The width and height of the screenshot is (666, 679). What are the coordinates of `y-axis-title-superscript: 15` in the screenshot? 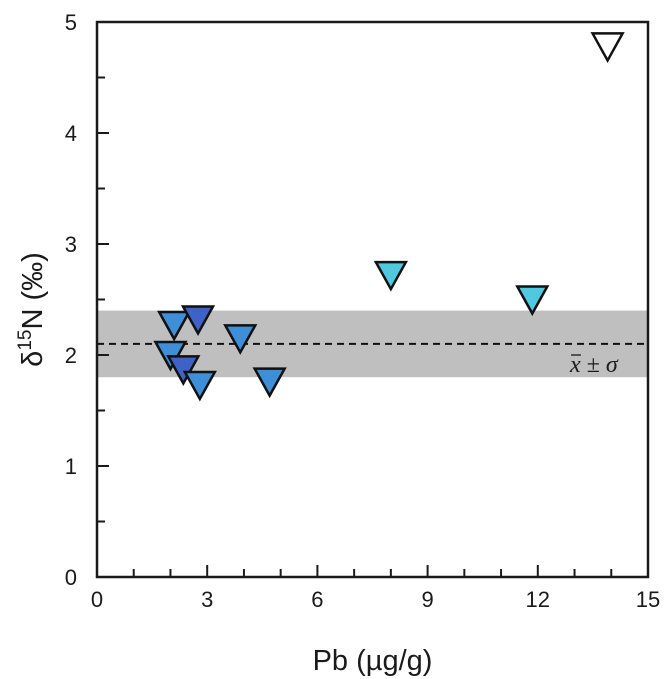 It's located at (25, 340).